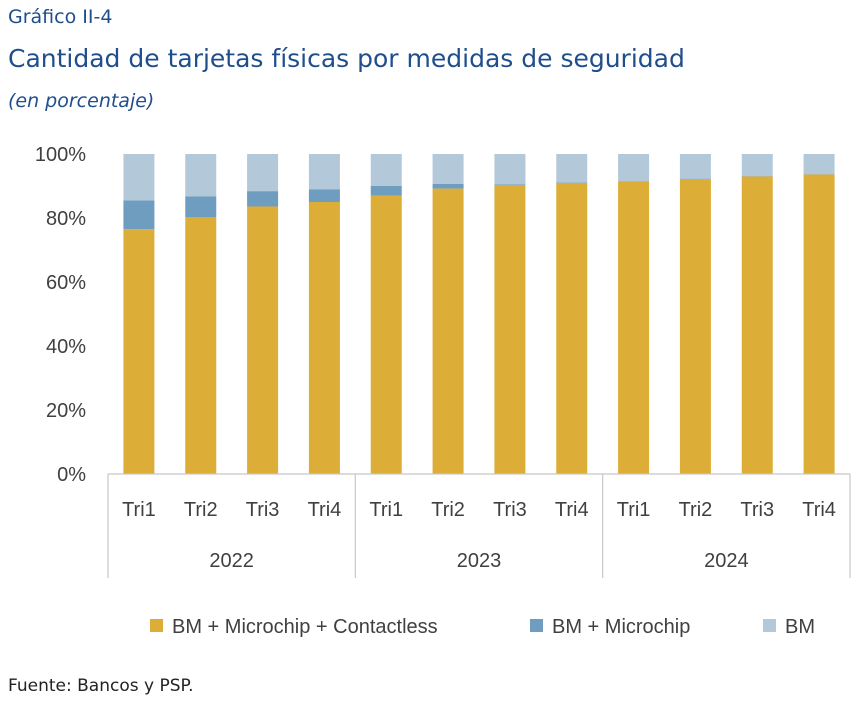  Describe the element at coordinates (479, 561) in the screenshot. I see `x-group-label: 2023` at that location.